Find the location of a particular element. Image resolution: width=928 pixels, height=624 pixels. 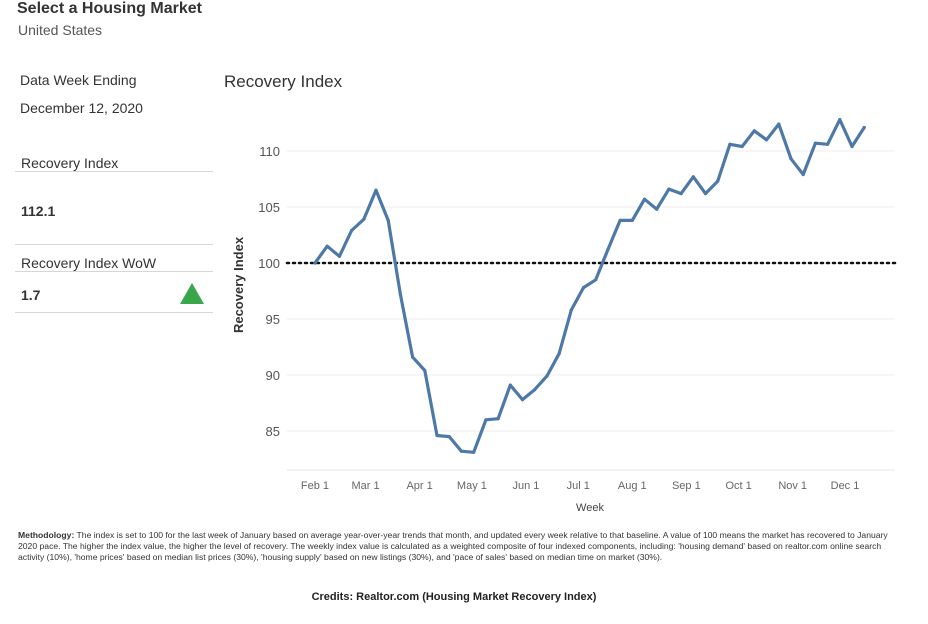

page-title: Select a Housing Market is located at coordinates (109, 8).